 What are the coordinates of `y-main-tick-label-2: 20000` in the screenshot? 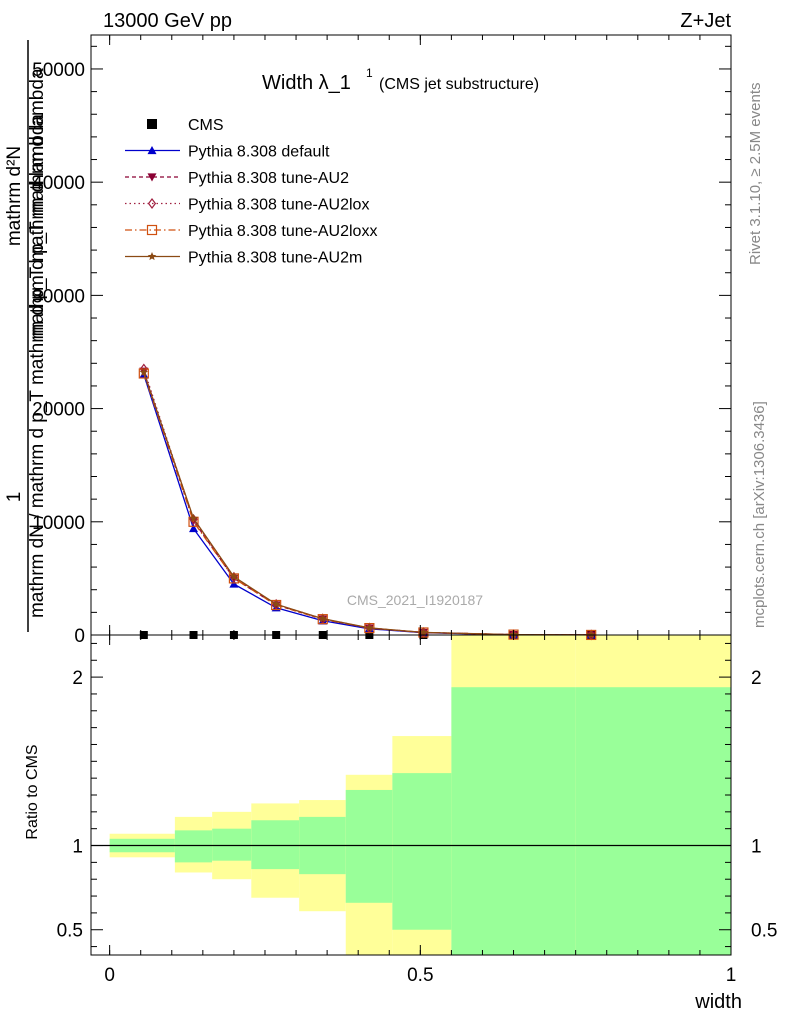 It's located at (58, 410).